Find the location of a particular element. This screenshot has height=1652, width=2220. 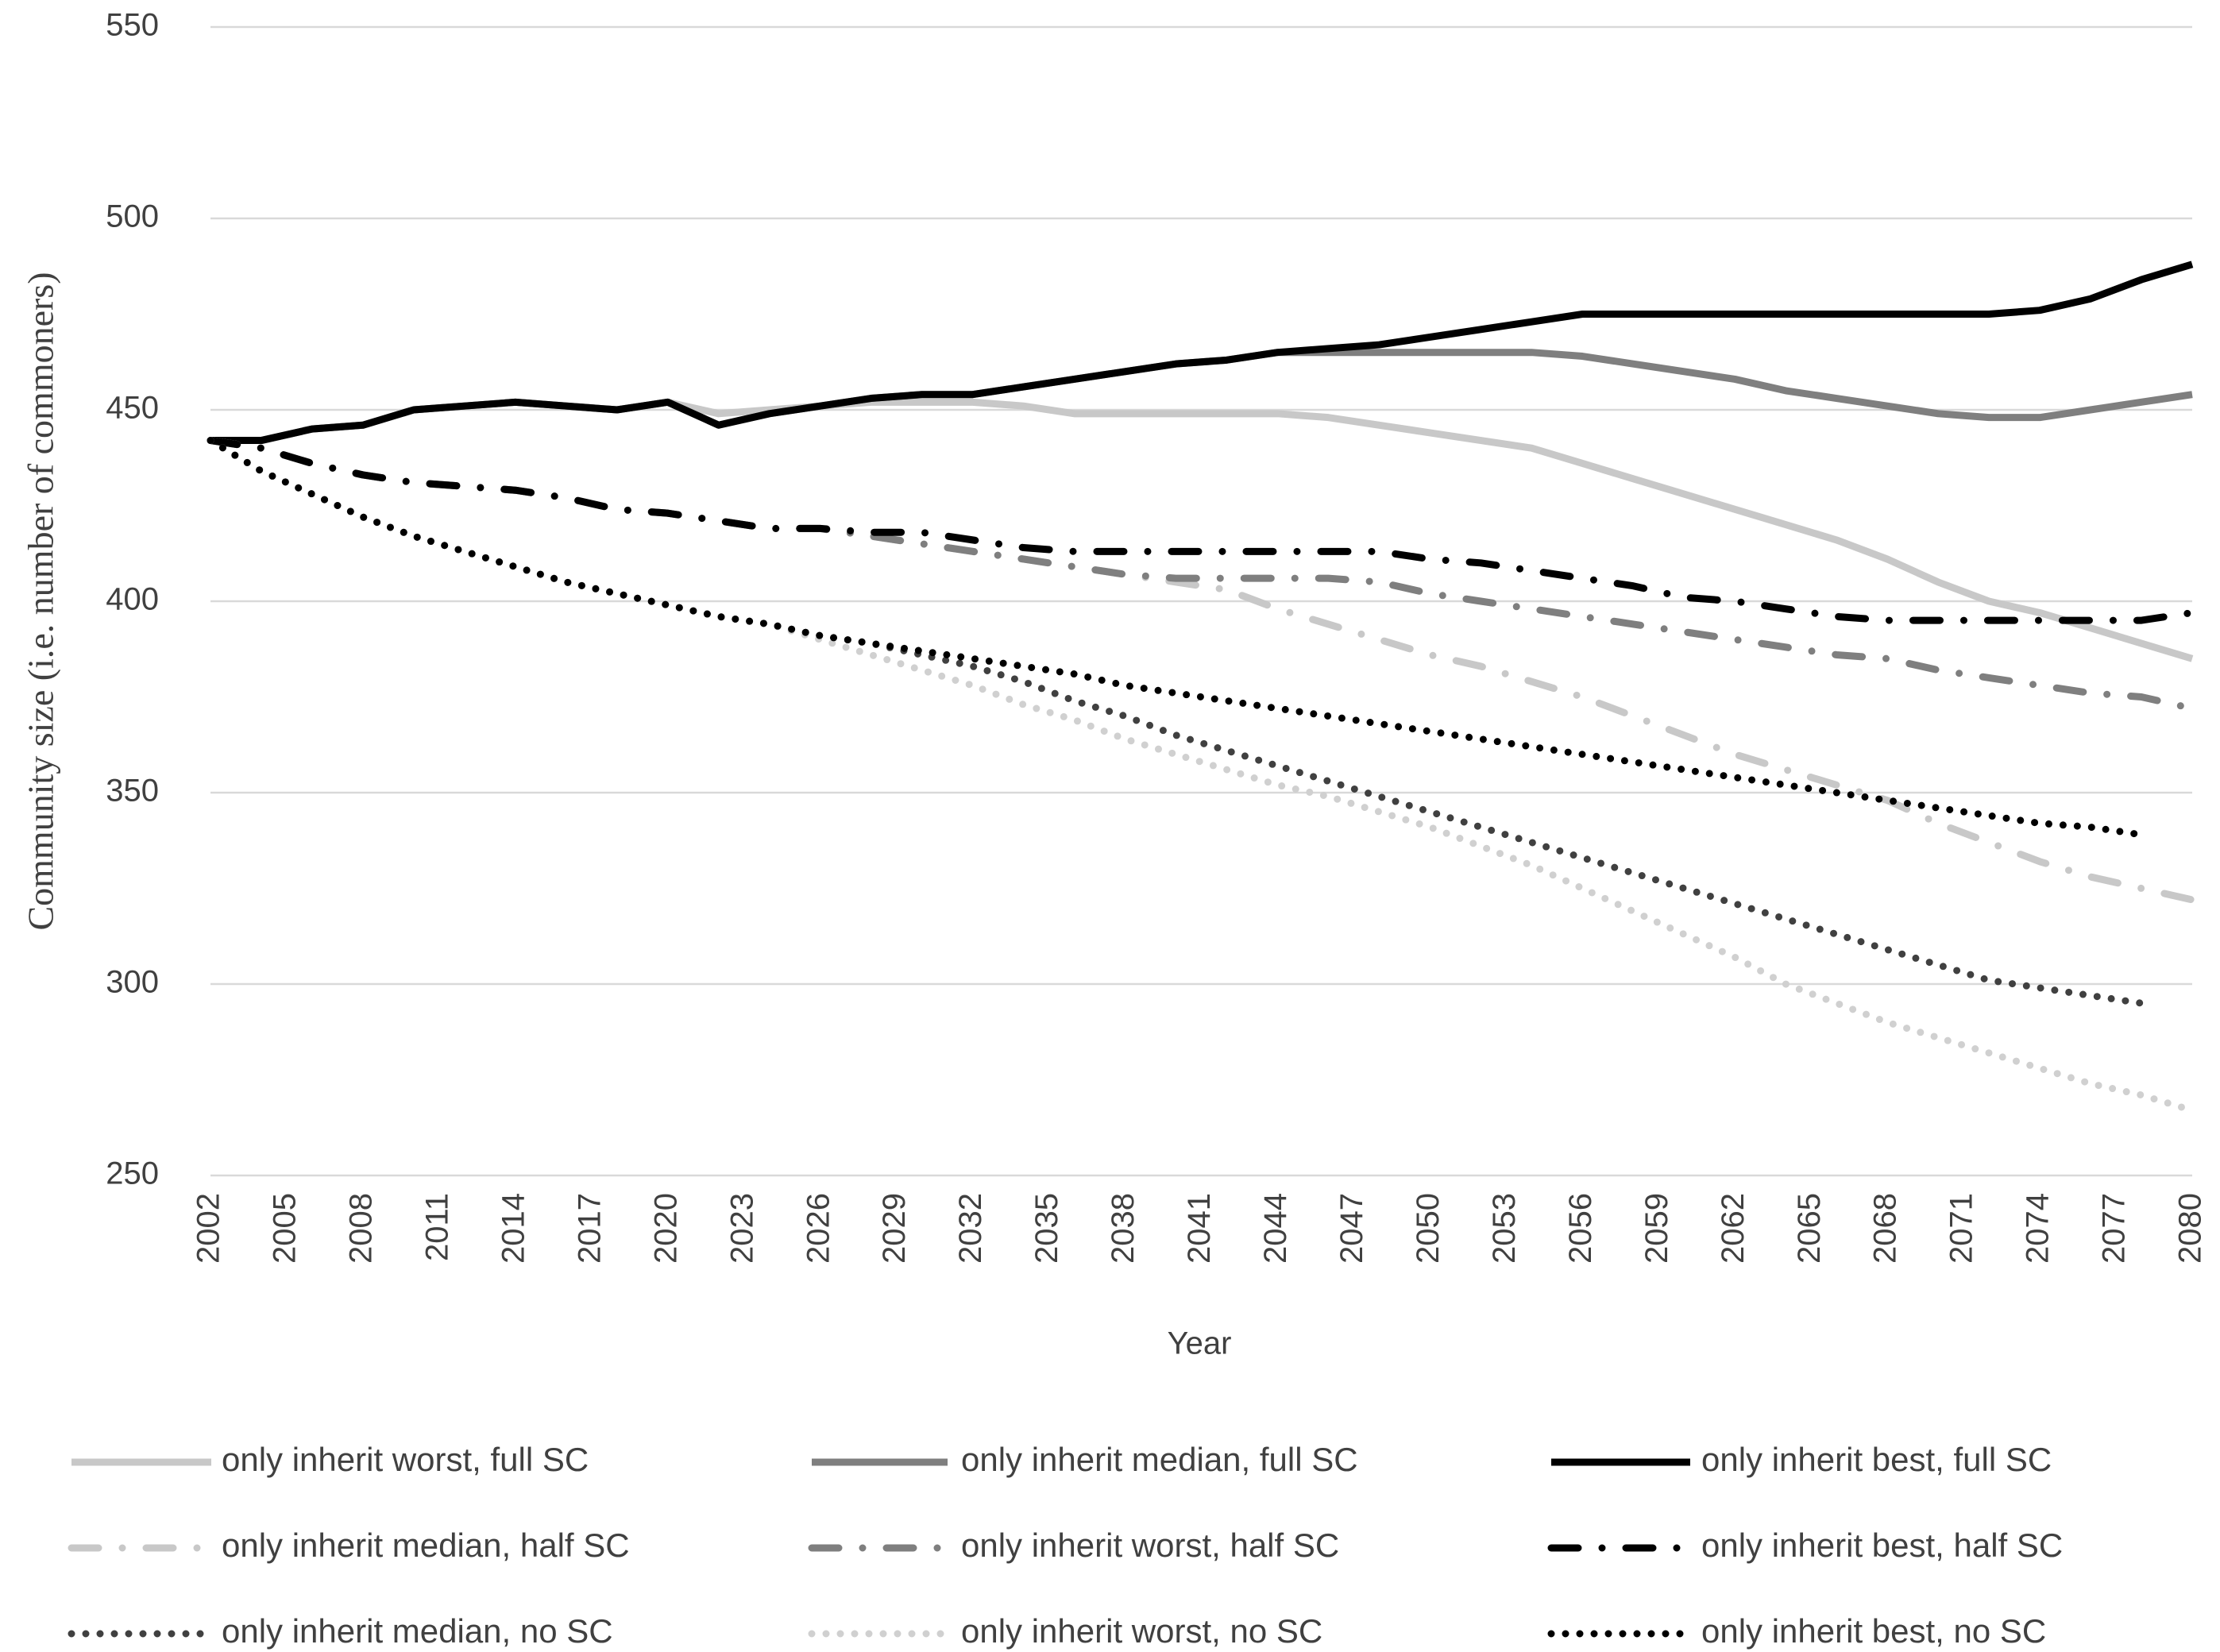

x-tick-label: 2011 is located at coordinates (436, 1227).